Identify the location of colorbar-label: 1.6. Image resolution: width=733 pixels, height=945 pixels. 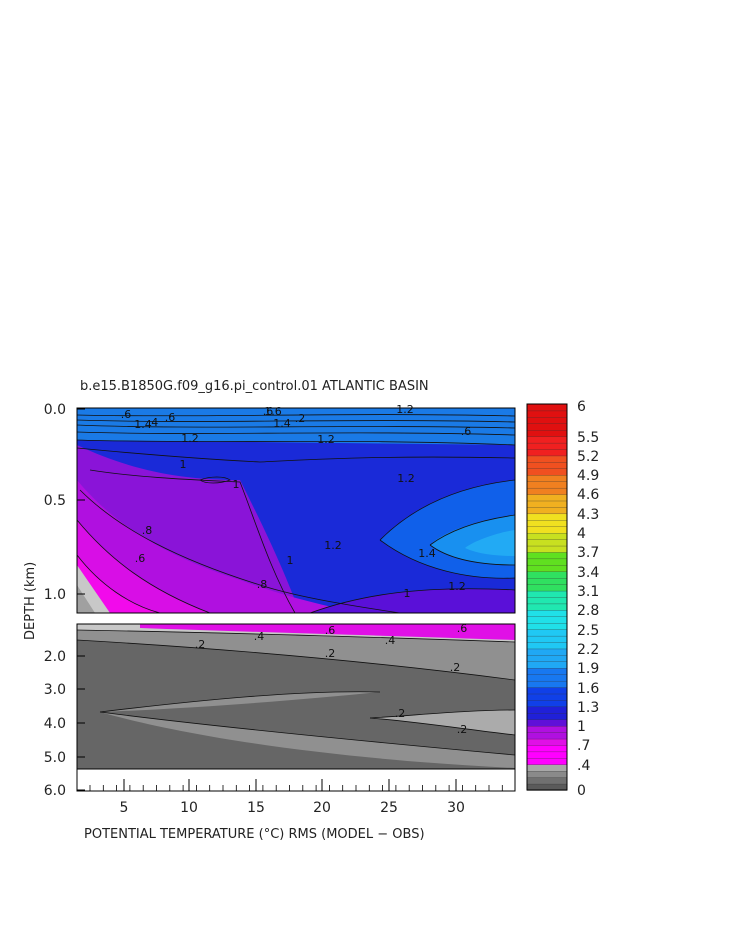
(588, 689).